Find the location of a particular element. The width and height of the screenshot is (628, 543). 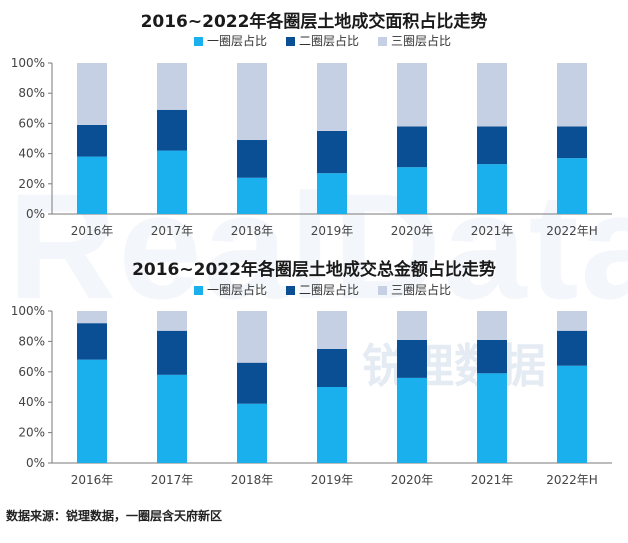

source-note: 数据来源：锐理数据，一圈层含天府新区 is located at coordinates (114, 516).